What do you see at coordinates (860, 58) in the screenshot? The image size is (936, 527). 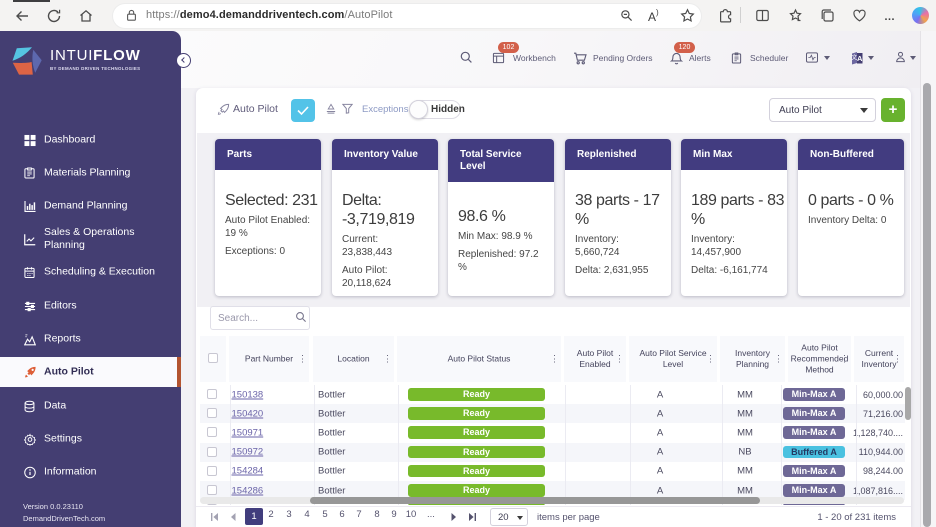 I see `svg-text: A` at bounding box center [860, 58].